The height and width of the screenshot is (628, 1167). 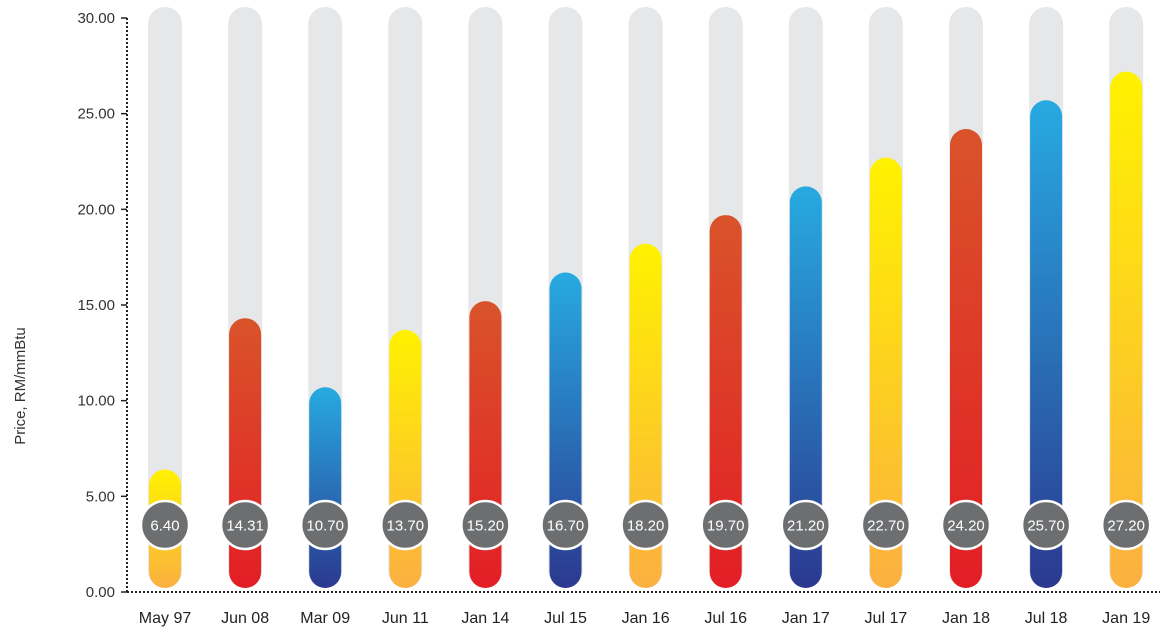 What do you see at coordinates (165, 297) in the screenshot?
I see `bar-track` at bounding box center [165, 297].